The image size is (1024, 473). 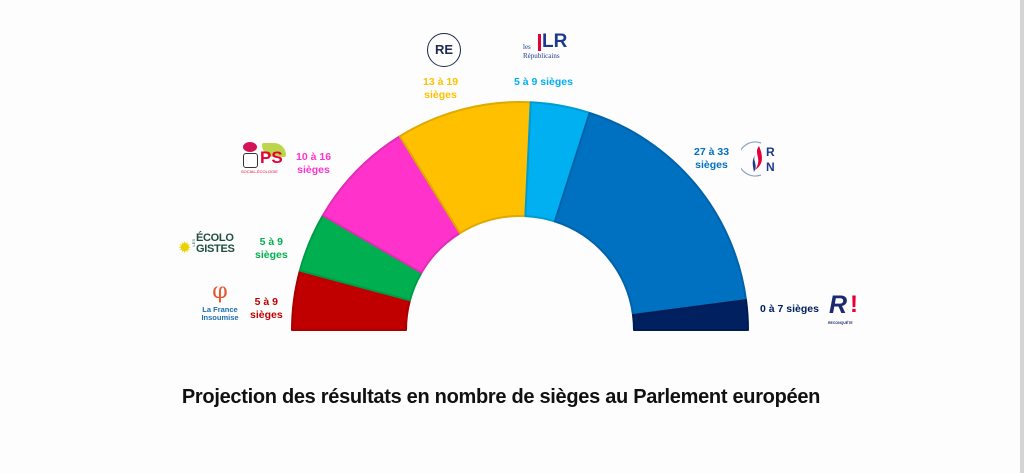 What do you see at coordinates (541, 56) in the screenshot?
I see `lr-logo-line2: Républicains` at bounding box center [541, 56].